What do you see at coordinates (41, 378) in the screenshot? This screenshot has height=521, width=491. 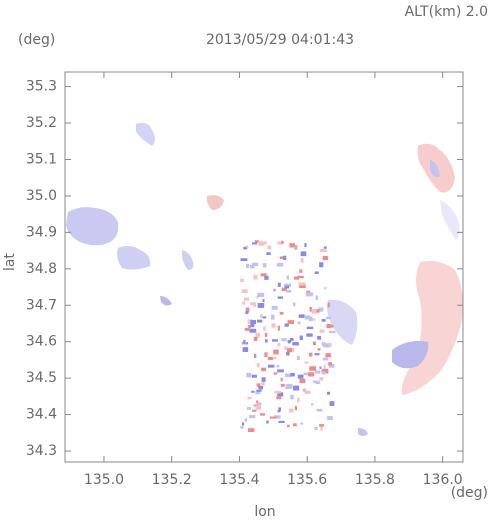 I see `y-tick-label: 34.5` at bounding box center [41, 378].